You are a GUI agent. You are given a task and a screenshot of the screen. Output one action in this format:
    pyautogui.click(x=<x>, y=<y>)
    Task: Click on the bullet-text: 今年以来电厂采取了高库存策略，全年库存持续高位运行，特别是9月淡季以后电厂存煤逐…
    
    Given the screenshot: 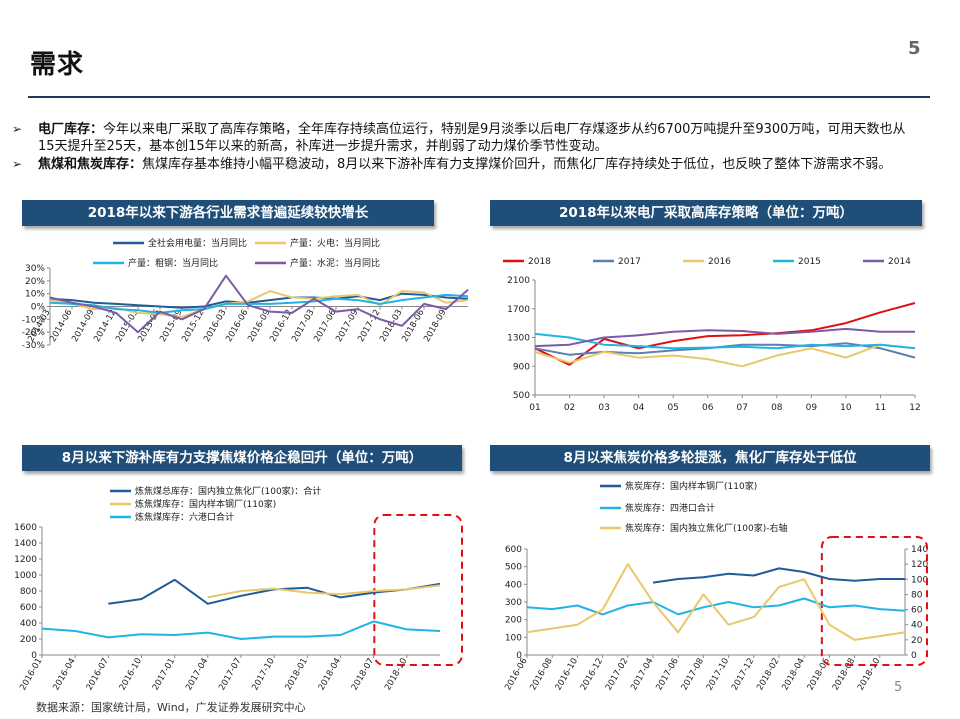 What is the action you would take?
    pyautogui.click(x=472, y=138)
    